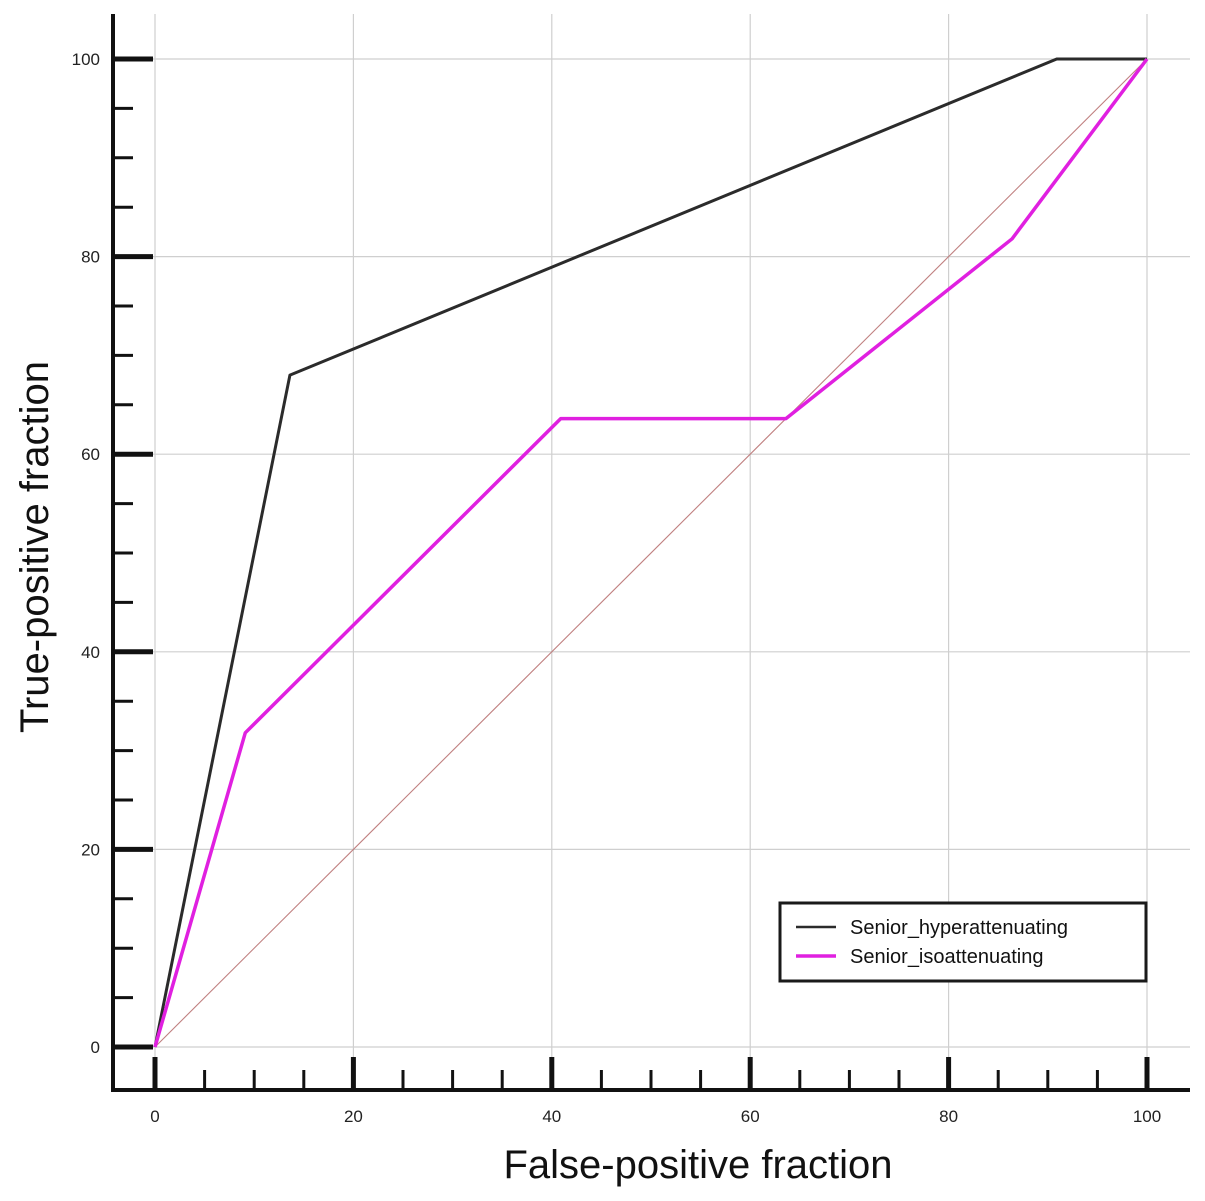 This screenshot has width=1205, height=1201. Describe the element at coordinates (90, 652) in the screenshot. I see `y-tick-label: 40` at that location.